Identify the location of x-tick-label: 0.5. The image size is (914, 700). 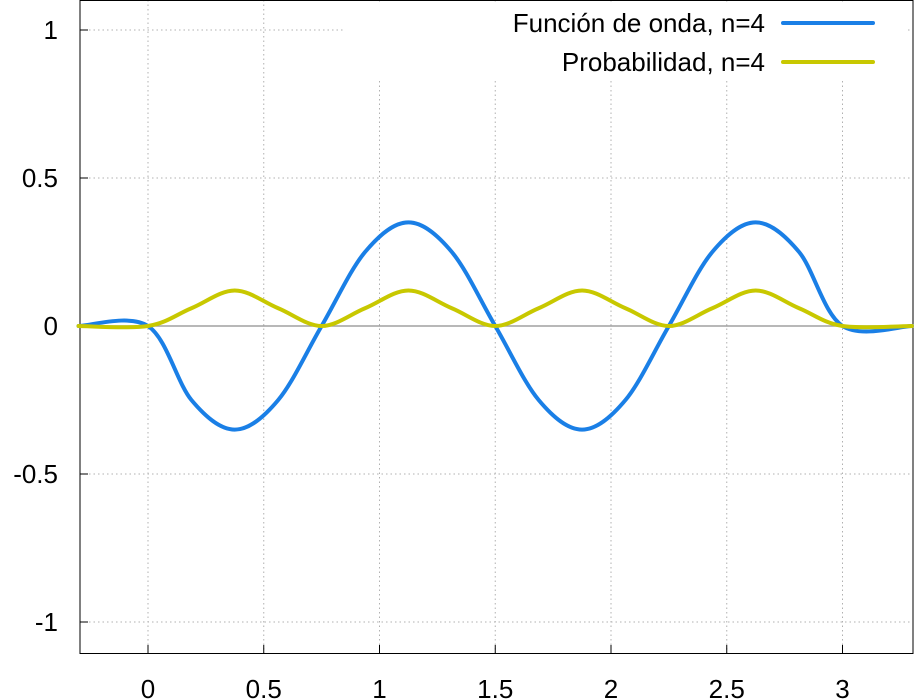
(264, 687).